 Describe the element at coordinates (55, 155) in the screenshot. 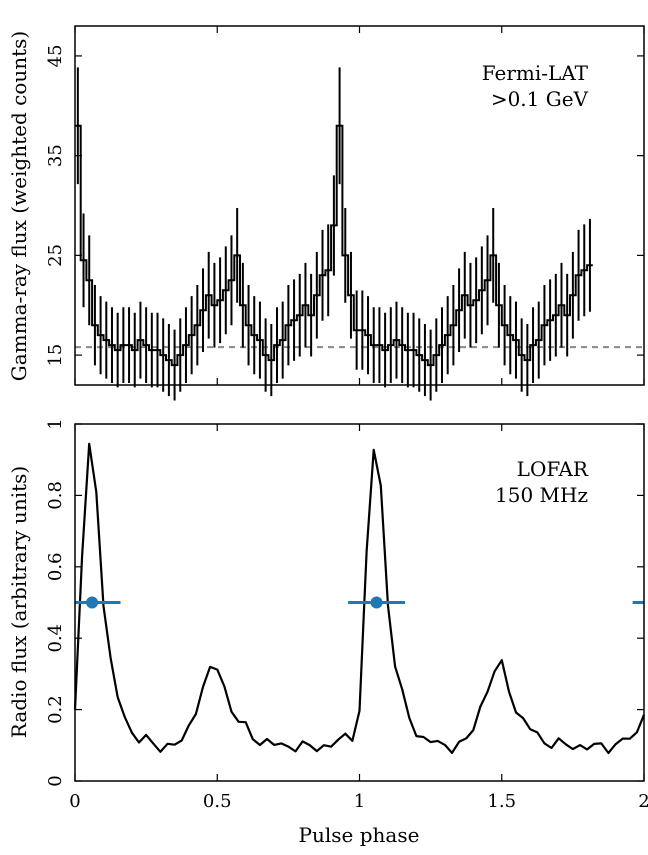

I see `top-y-tick-label: 35` at that location.